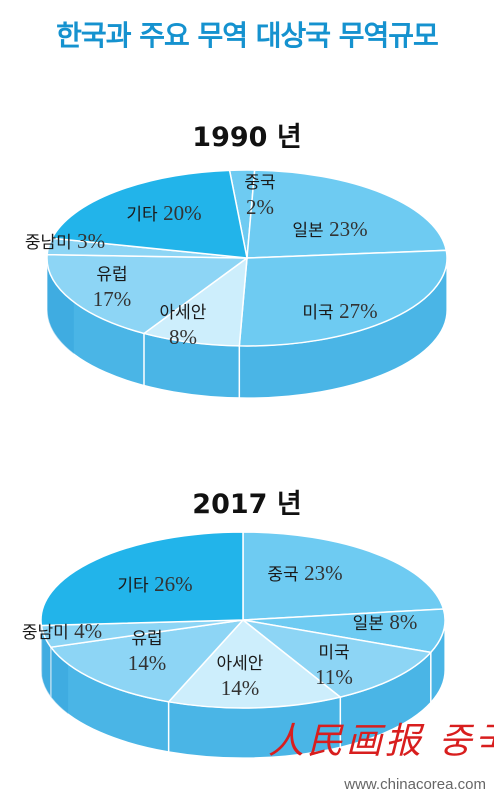  Describe the element at coordinates (247, 504) in the screenshot. I see `pie-2017-title: 2017 년` at that location.